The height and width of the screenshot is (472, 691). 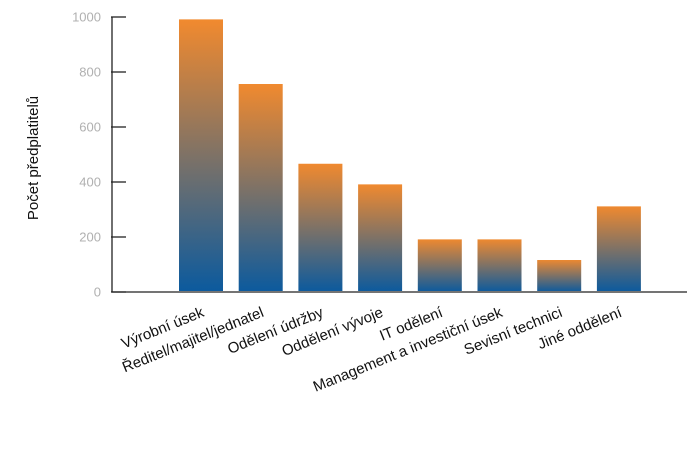 I want to click on y-axis-title: Počet předplatitelů, so click(x=33, y=158).